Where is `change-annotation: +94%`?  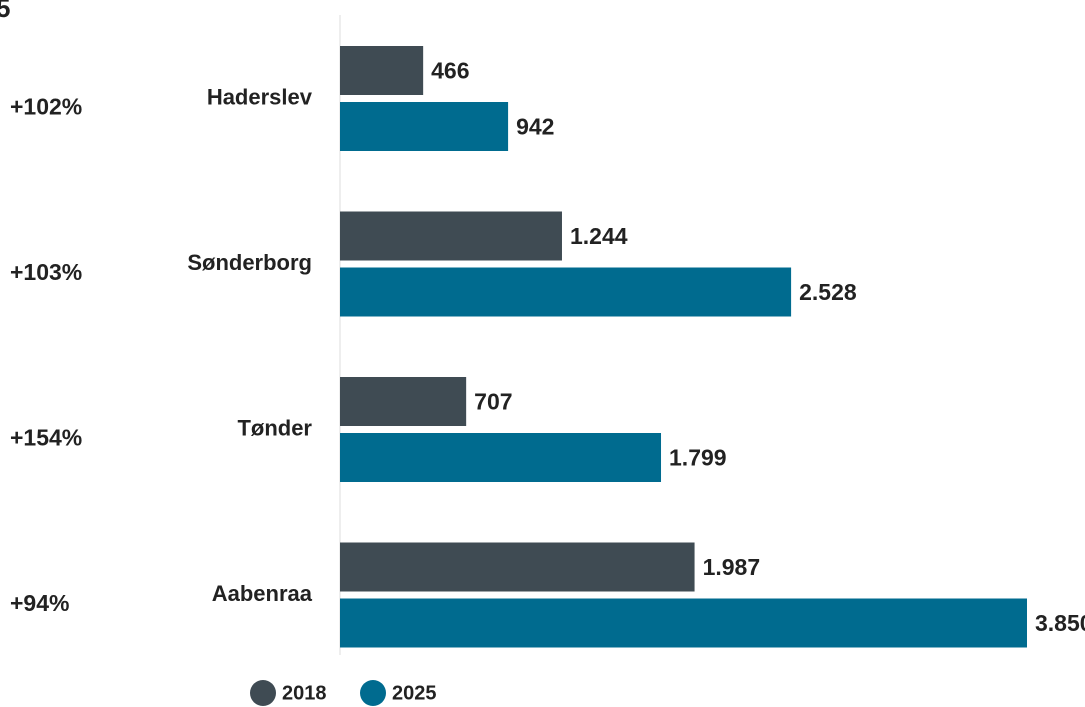 change-annotation: +94% is located at coordinates (39, 603).